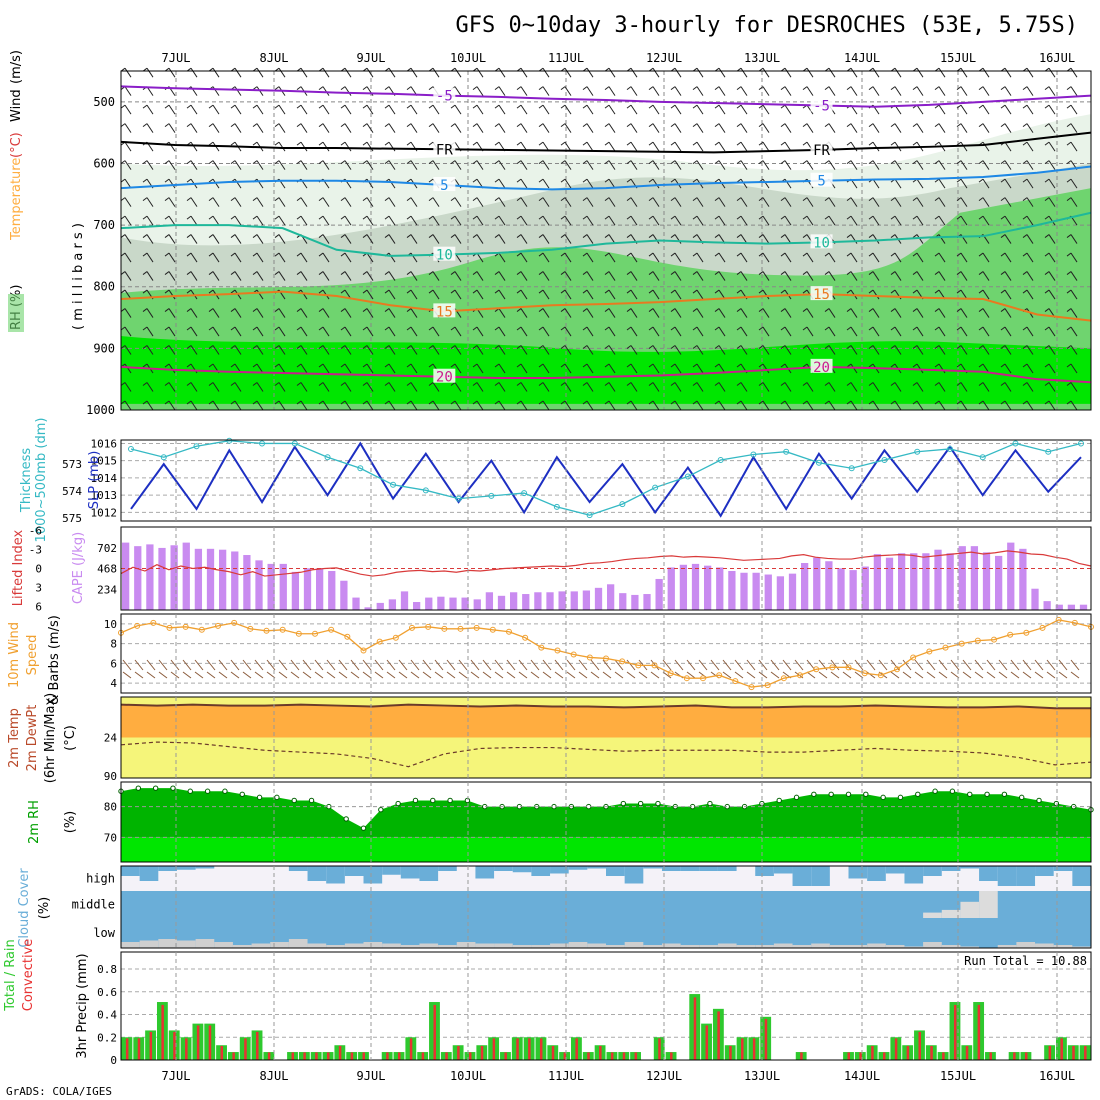 The width and height of the screenshot is (1100, 1100). What do you see at coordinates (606, 822) in the screenshot?
I see `rh2m-panel-frame` at bounding box center [606, 822].